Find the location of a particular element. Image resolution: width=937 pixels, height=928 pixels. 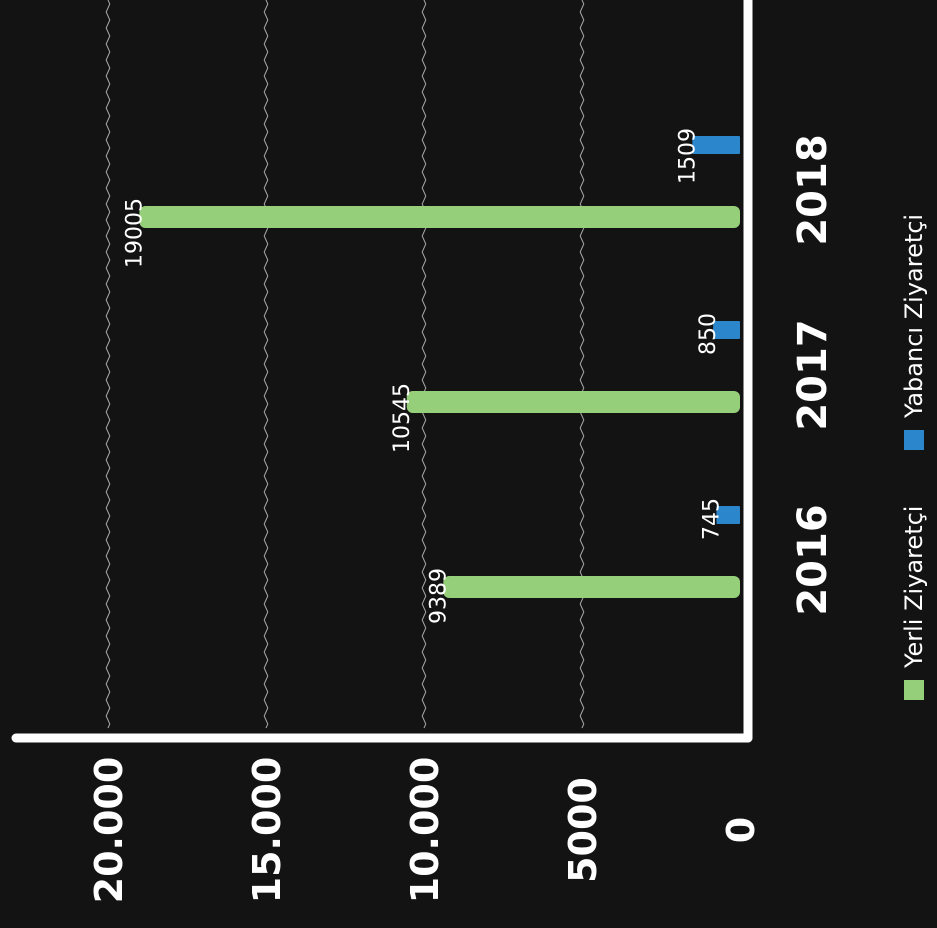

data-label: 9389 is located at coordinates (438, 596).